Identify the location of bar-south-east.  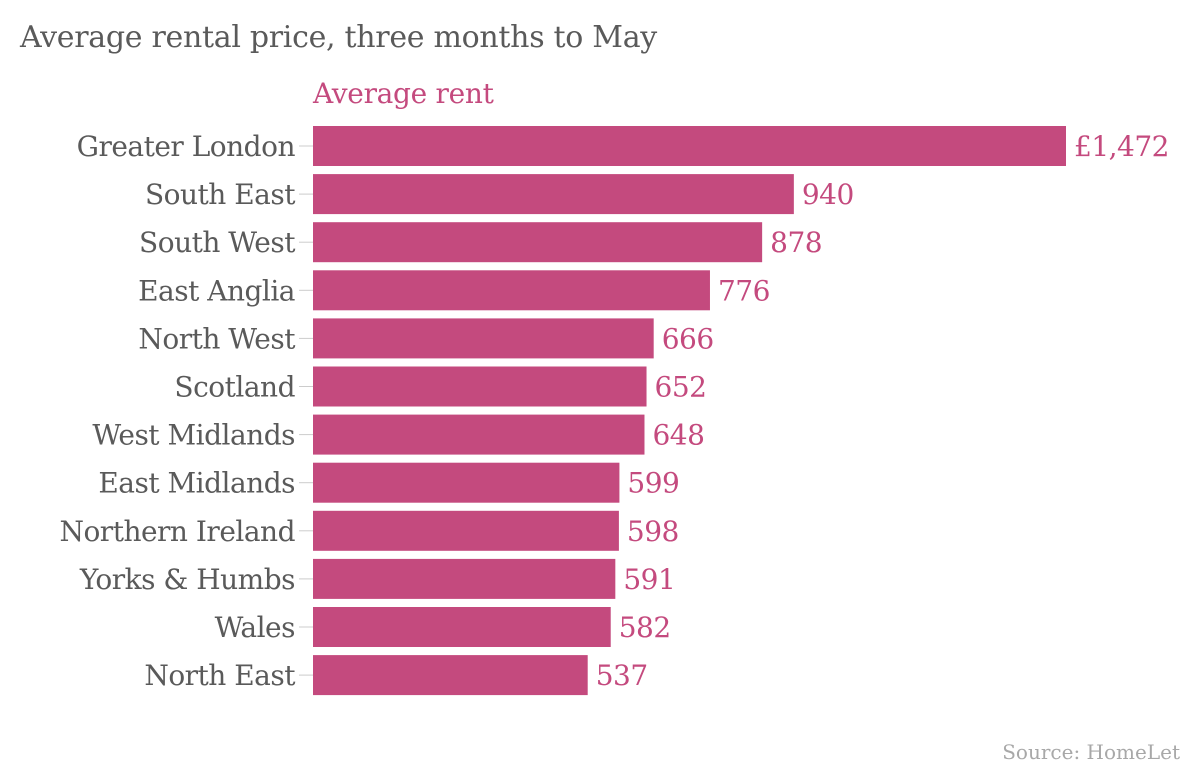
(553, 194).